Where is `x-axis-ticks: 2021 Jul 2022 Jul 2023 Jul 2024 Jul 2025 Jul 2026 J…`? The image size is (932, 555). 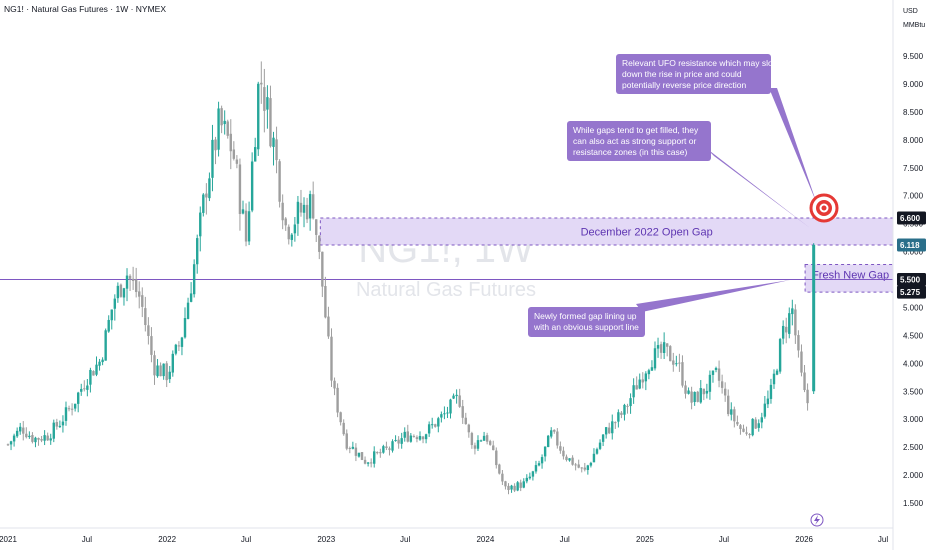
x-axis-ticks: 2021 Jul 2022 Jul 2023 Jul 2024 Jul 2025 Jul 2026 J… is located at coordinates (444, 539).